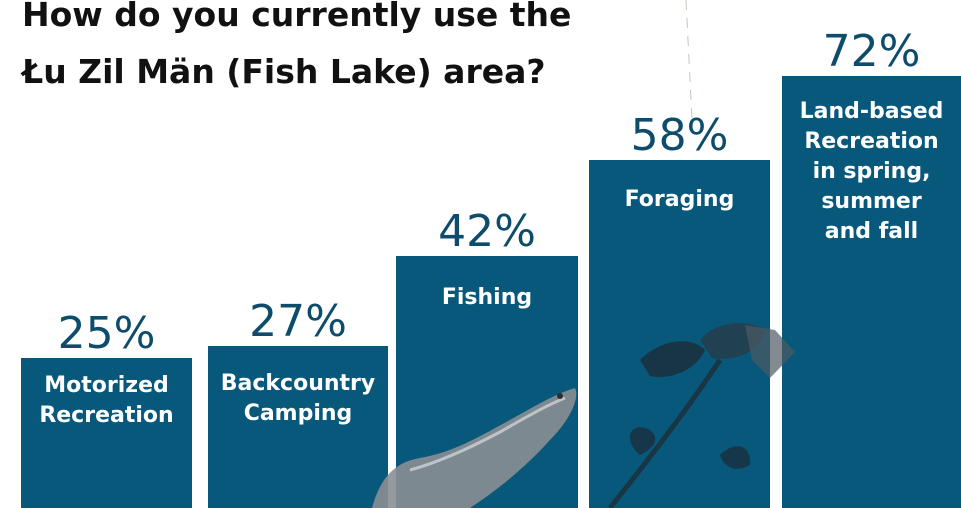 This screenshot has width=961, height=508. I want to click on value-label-3: 42%, so click(487, 231).